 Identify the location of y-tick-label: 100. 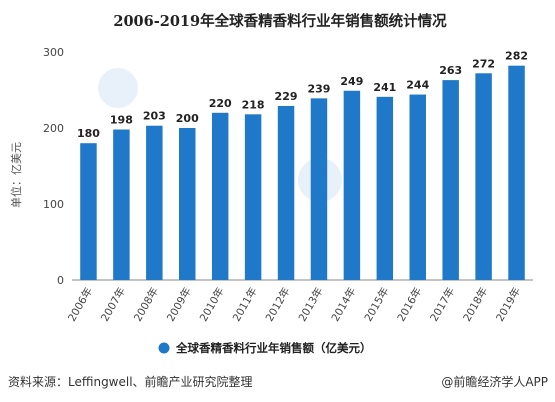
(53, 204).